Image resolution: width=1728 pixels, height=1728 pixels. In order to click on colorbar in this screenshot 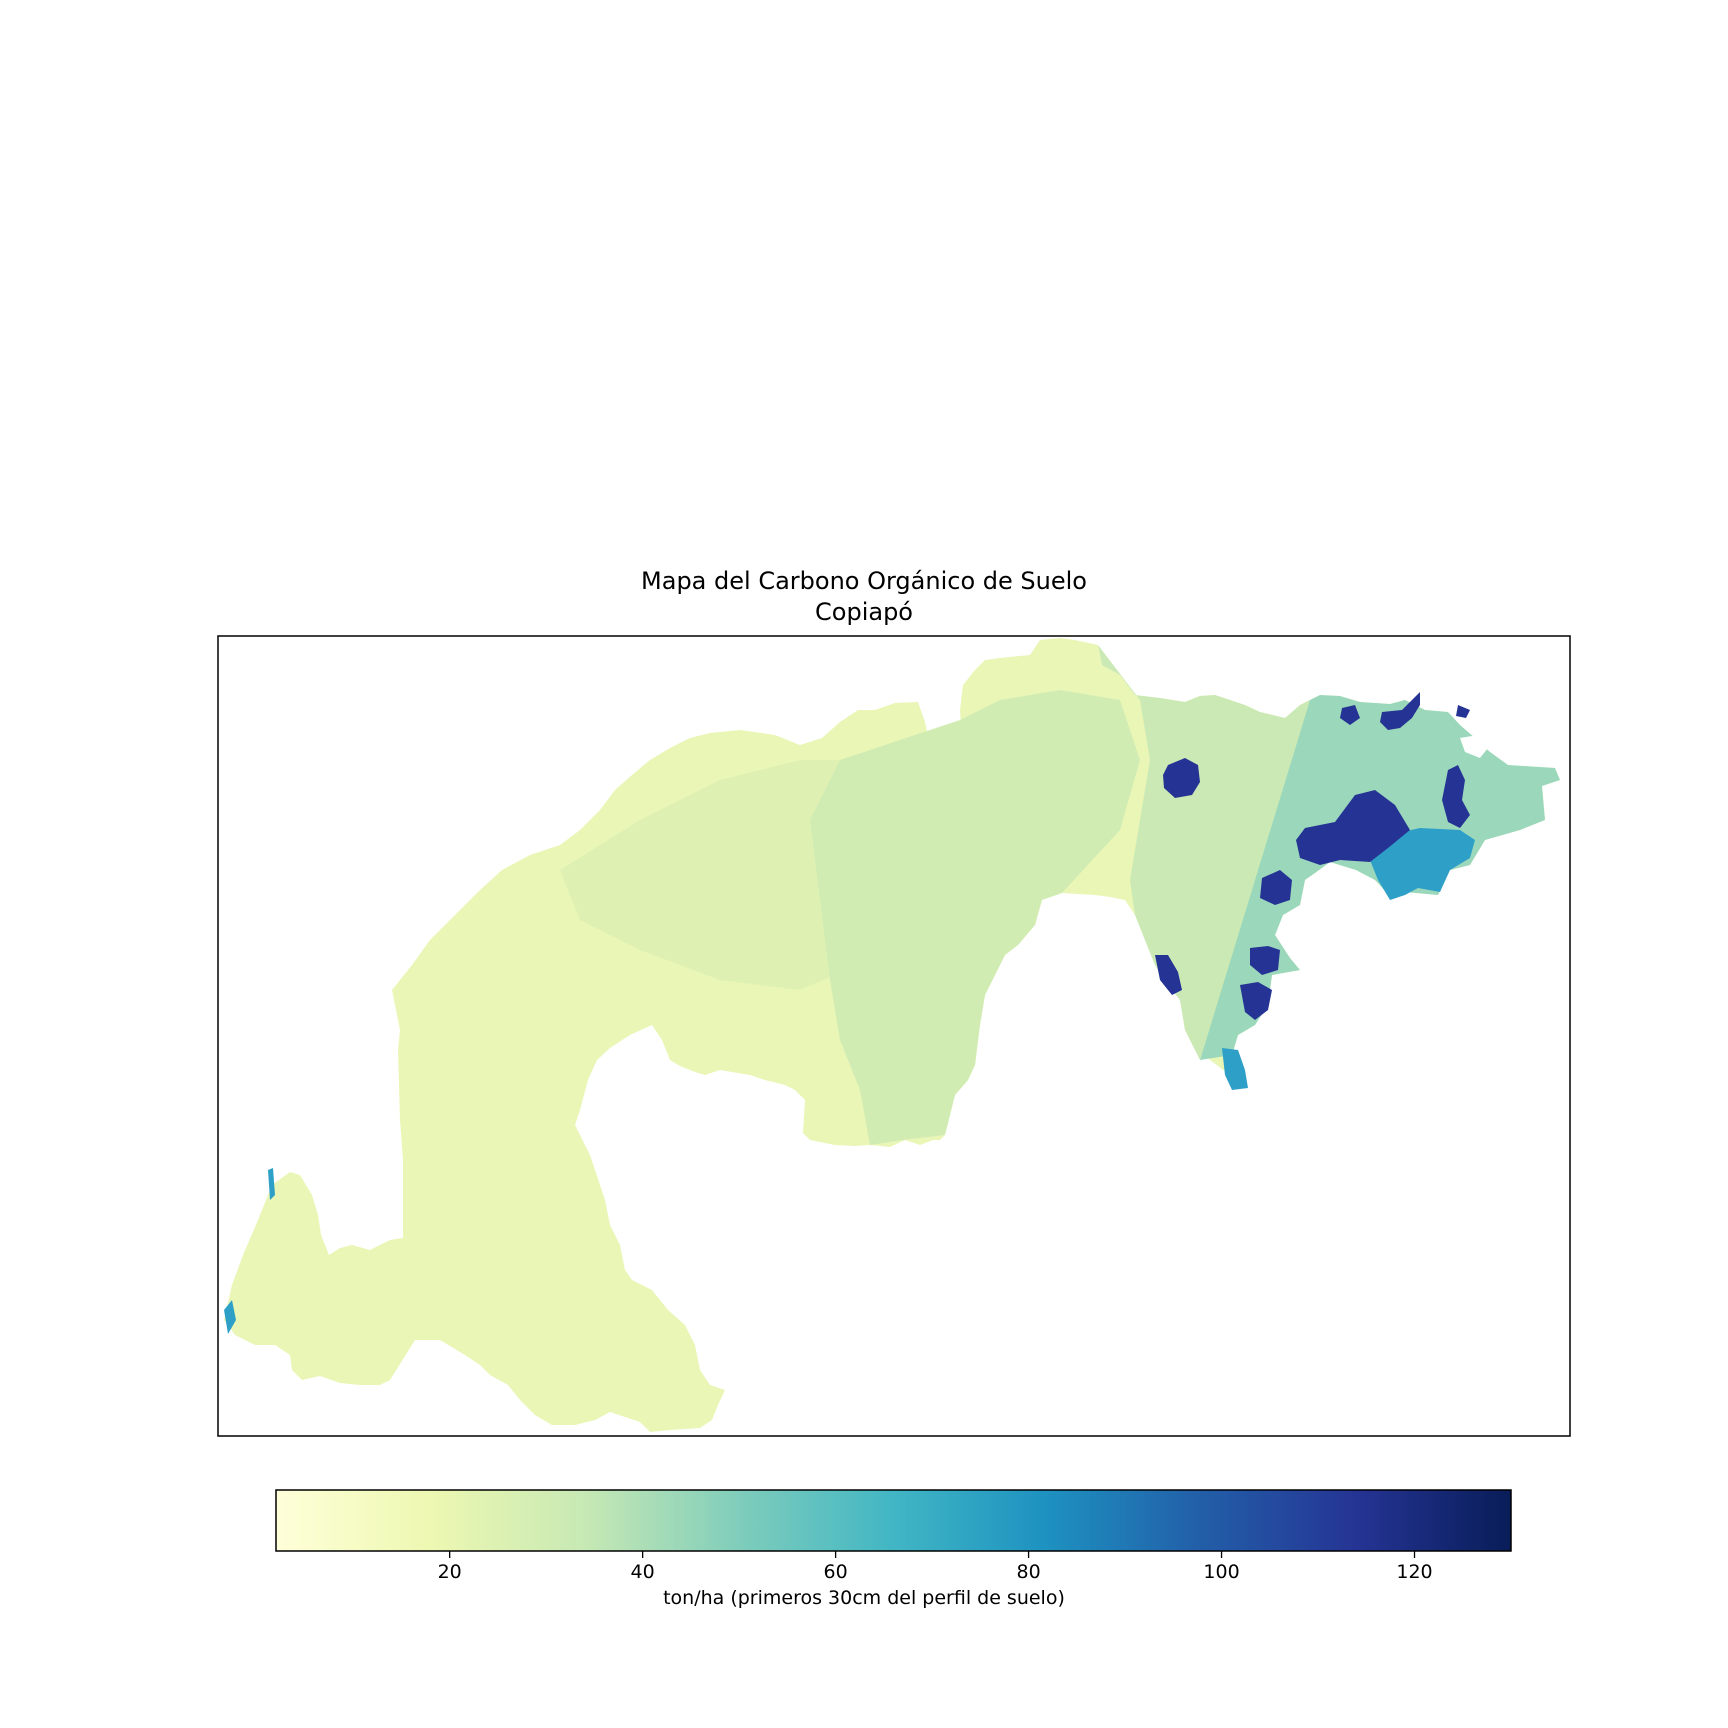, I will do `click(893, 1520)`.